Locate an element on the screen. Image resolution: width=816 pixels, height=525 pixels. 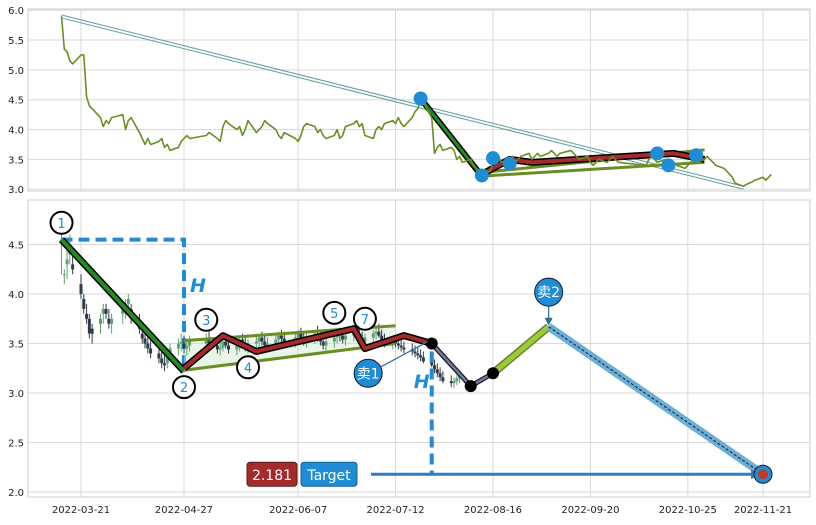
pivot-label-text: 5 is located at coordinates (334, 314).